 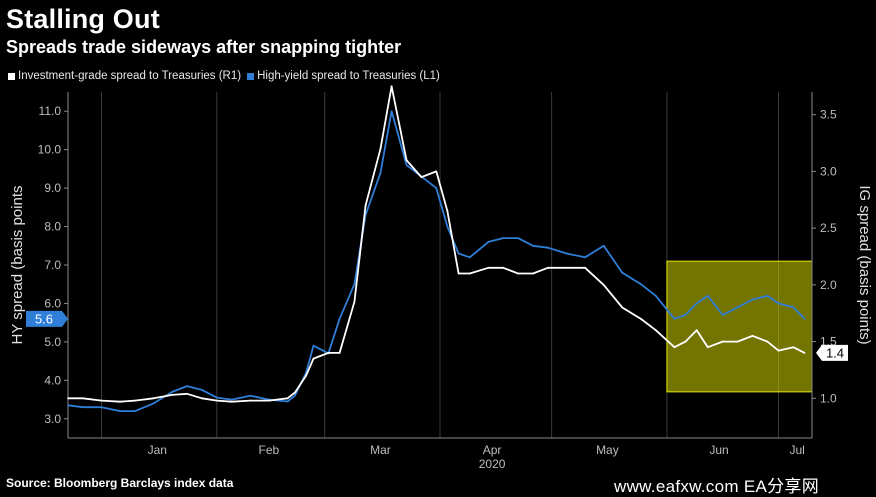 I want to click on x-year-label: 2020, so click(x=492, y=464).